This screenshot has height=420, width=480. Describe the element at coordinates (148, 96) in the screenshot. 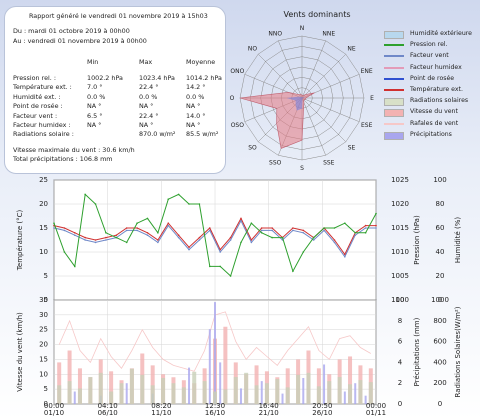

I see `stat-max: 0.0 %` at that location.